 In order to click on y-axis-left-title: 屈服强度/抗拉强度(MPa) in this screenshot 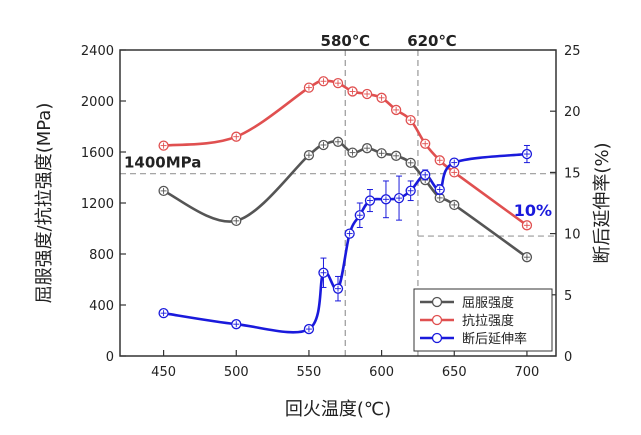, I will do `click(44, 203)`.